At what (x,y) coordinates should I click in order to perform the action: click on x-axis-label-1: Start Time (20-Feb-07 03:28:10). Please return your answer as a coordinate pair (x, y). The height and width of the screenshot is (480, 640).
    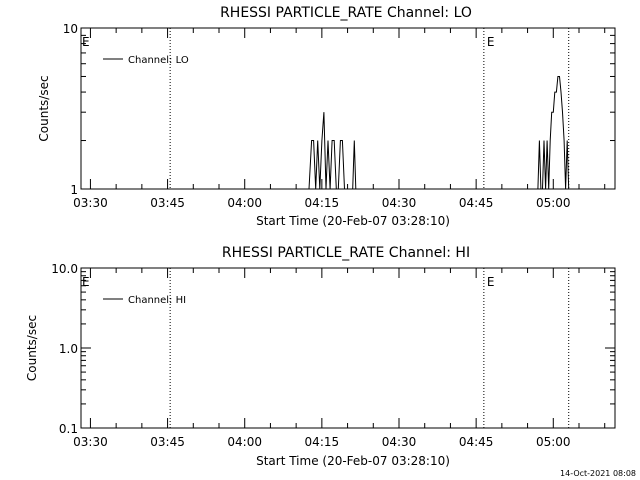
    Looking at the image, I should click on (353, 461).